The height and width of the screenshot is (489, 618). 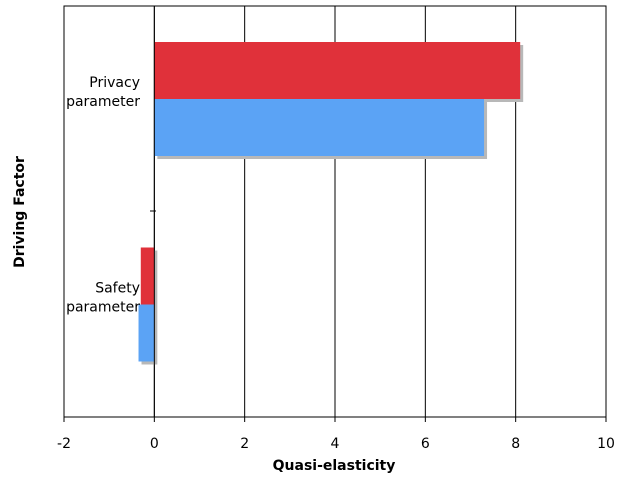 What do you see at coordinates (606, 444) in the screenshot?
I see `x-tick-label: 10` at bounding box center [606, 444].